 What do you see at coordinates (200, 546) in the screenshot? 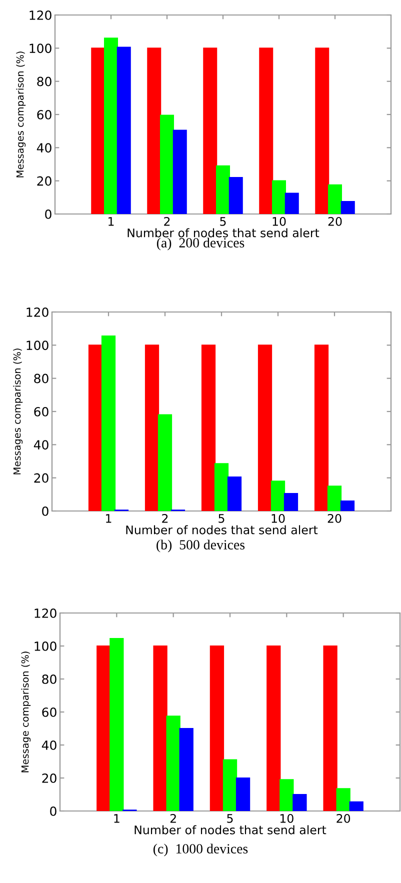
I see `text: (b) 500 devices` at bounding box center [200, 546].